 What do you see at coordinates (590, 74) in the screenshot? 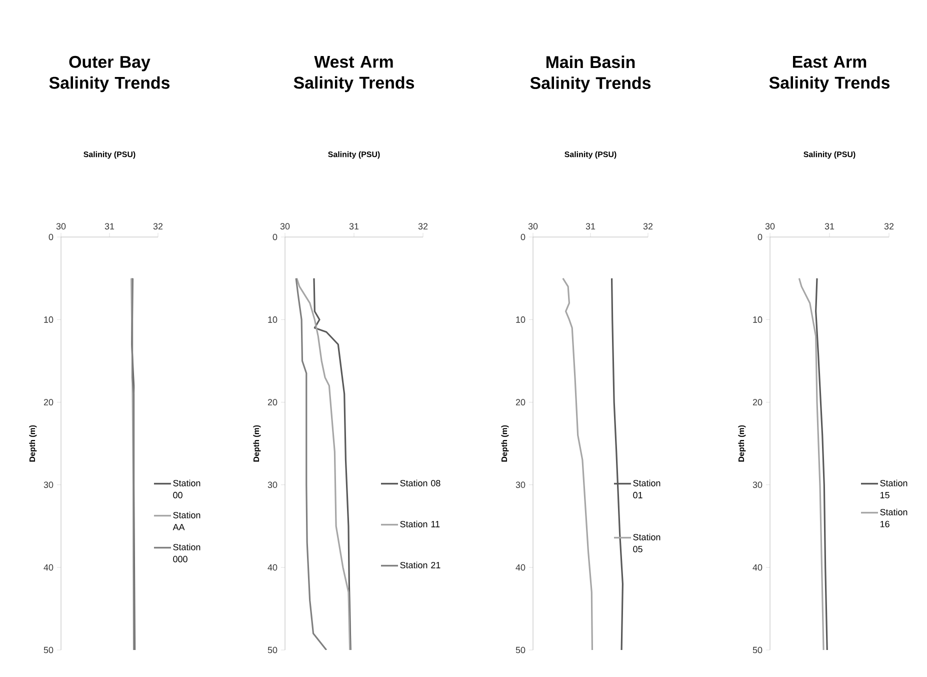
I see `chart-title: Main Basin Salinity Trends` at bounding box center [590, 74].